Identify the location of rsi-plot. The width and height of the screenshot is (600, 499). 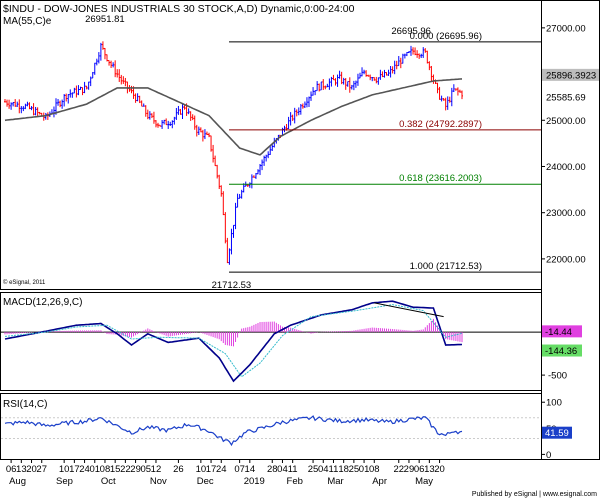
(271, 431).